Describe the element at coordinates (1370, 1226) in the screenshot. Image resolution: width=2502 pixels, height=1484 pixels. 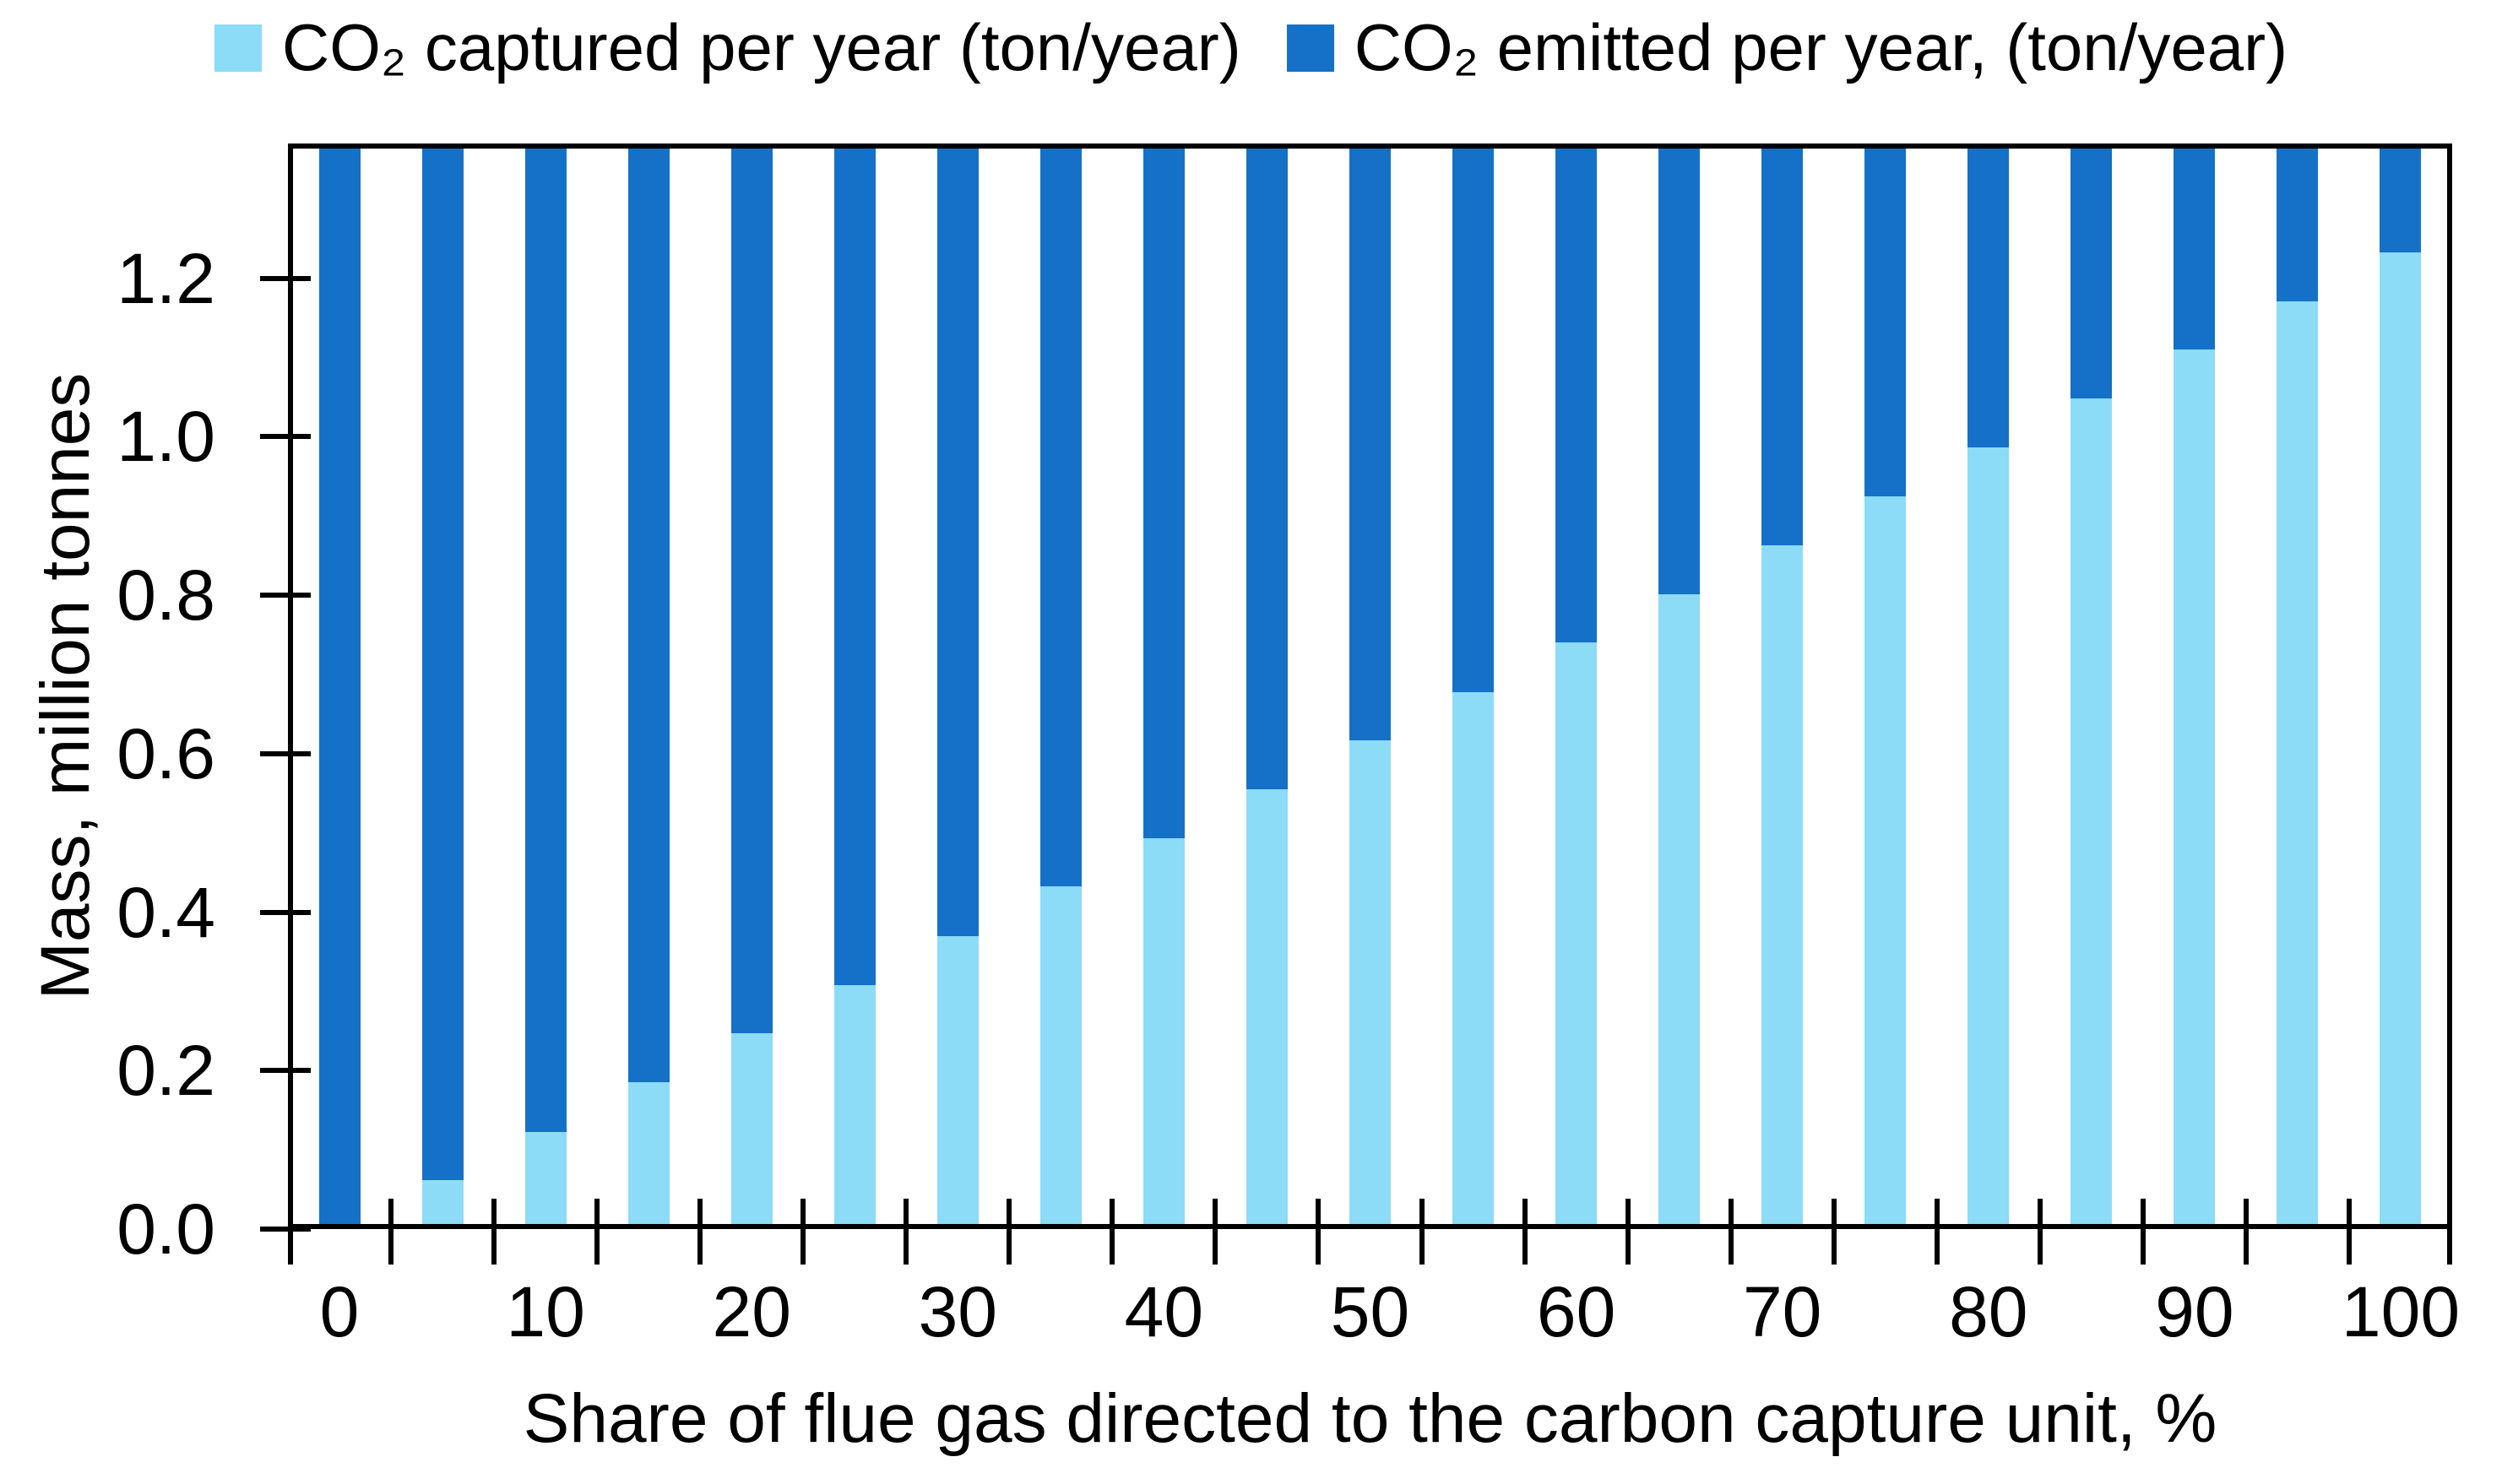
I see `x-axis-line` at that location.